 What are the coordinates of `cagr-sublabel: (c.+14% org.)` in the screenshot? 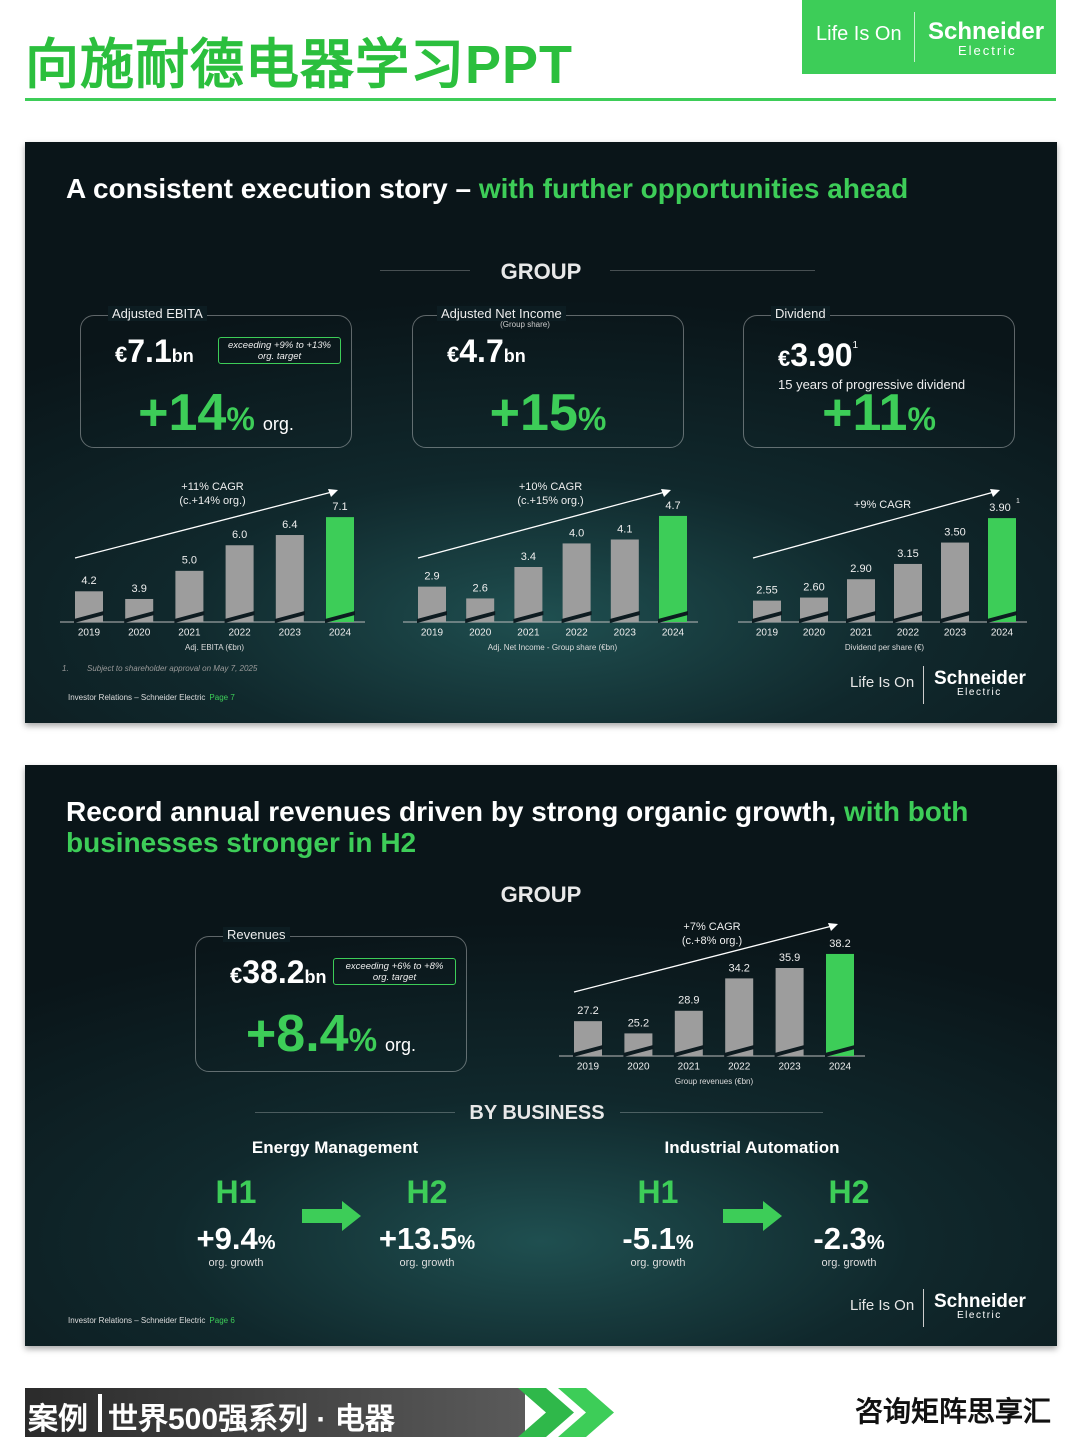 It's located at (212, 501).